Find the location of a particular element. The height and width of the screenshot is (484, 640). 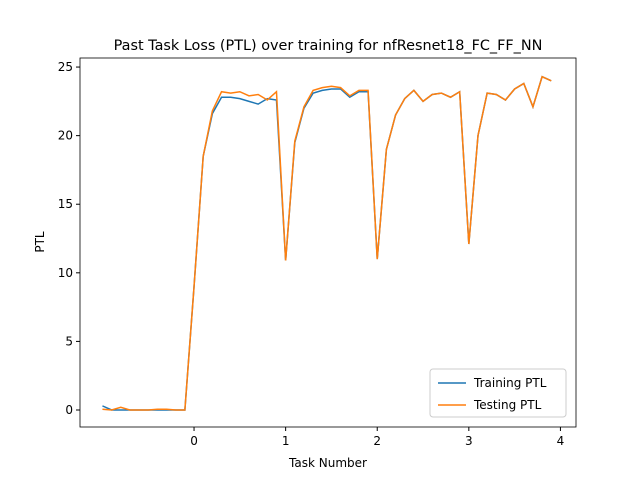

y-tick-label: 25 is located at coordinates (65, 67).